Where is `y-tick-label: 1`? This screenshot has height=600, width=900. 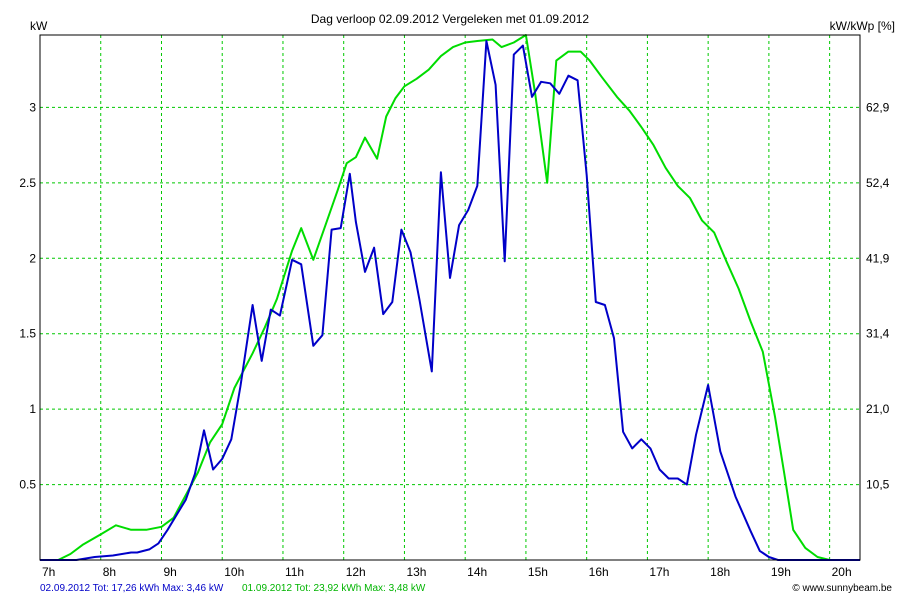 y-tick-label: 1 is located at coordinates (32, 409).